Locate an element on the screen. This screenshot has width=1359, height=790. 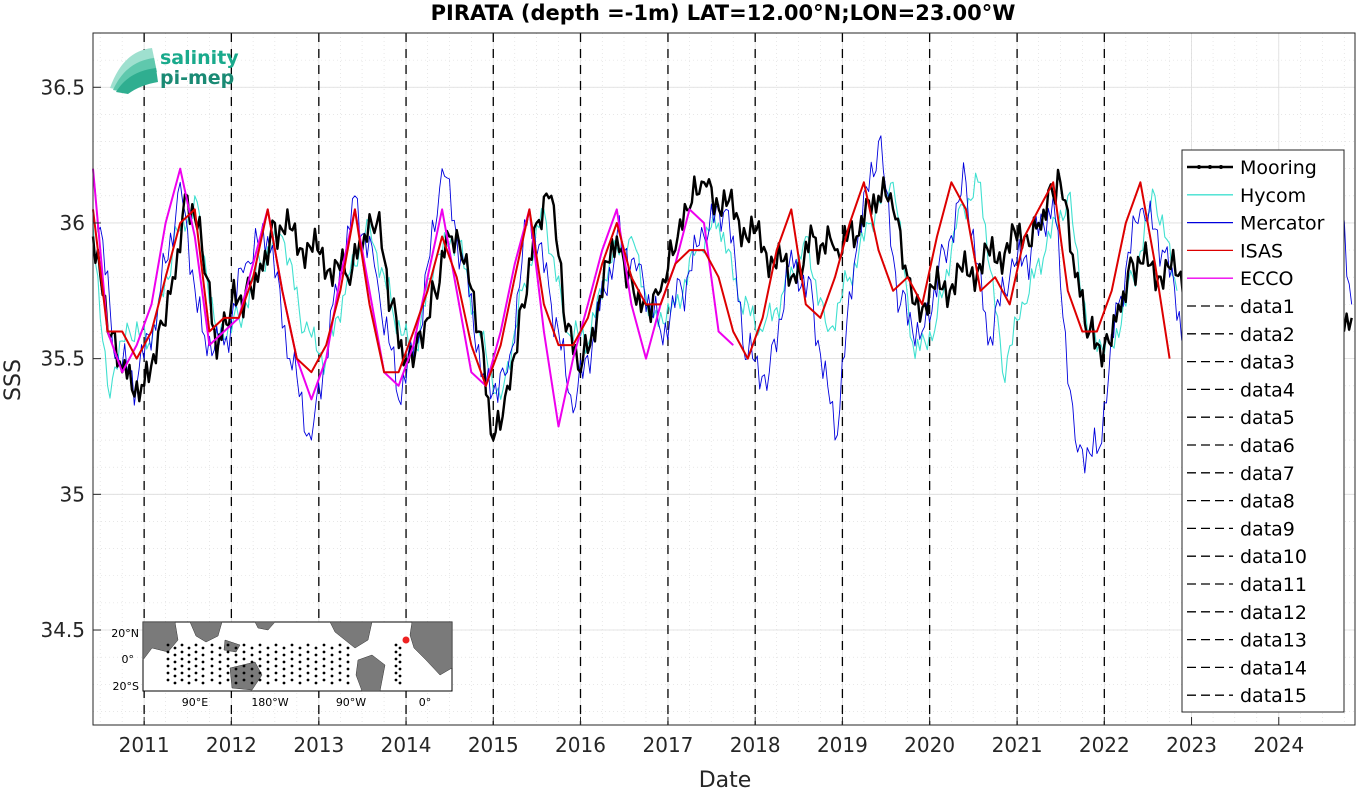
legend-label: data6 is located at coordinates (1267, 446).